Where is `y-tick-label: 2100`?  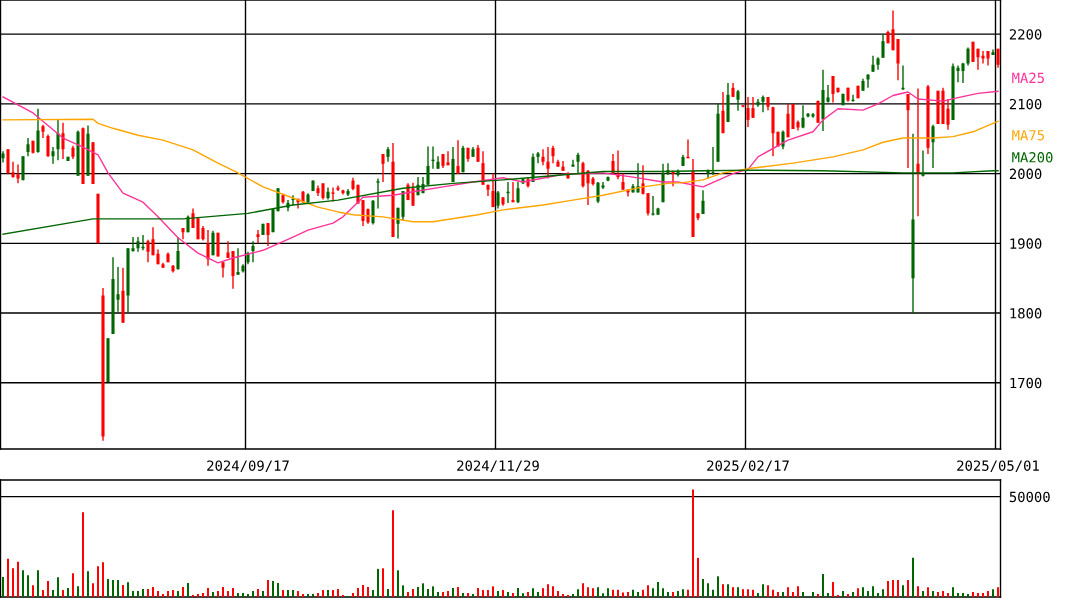 y-tick-label: 2100 is located at coordinates (1025, 104).